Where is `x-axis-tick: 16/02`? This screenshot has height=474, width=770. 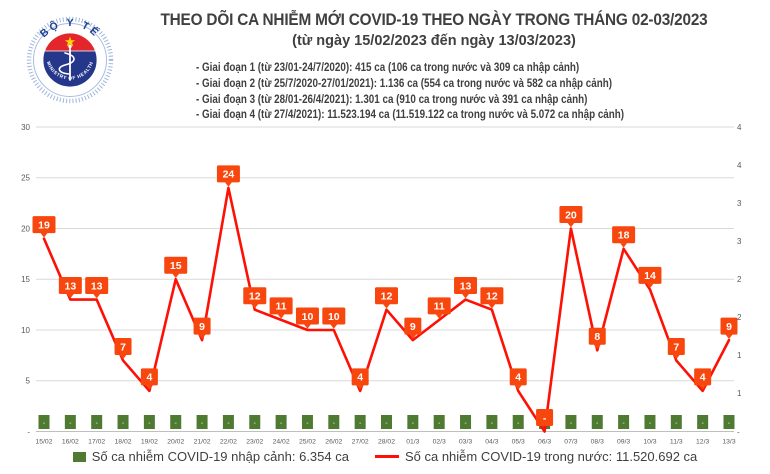
x-axis-tick: 16/02 is located at coordinates (70, 442).